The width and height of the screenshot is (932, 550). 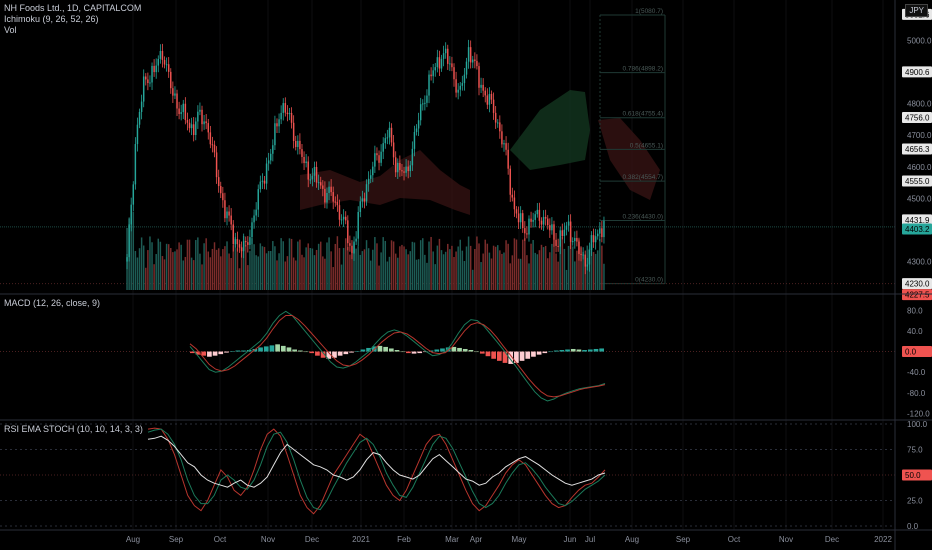 I want to click on symbol-title: NH Foods Ltd., 1D, CAPITALCOM, so click(x=73, y=8).